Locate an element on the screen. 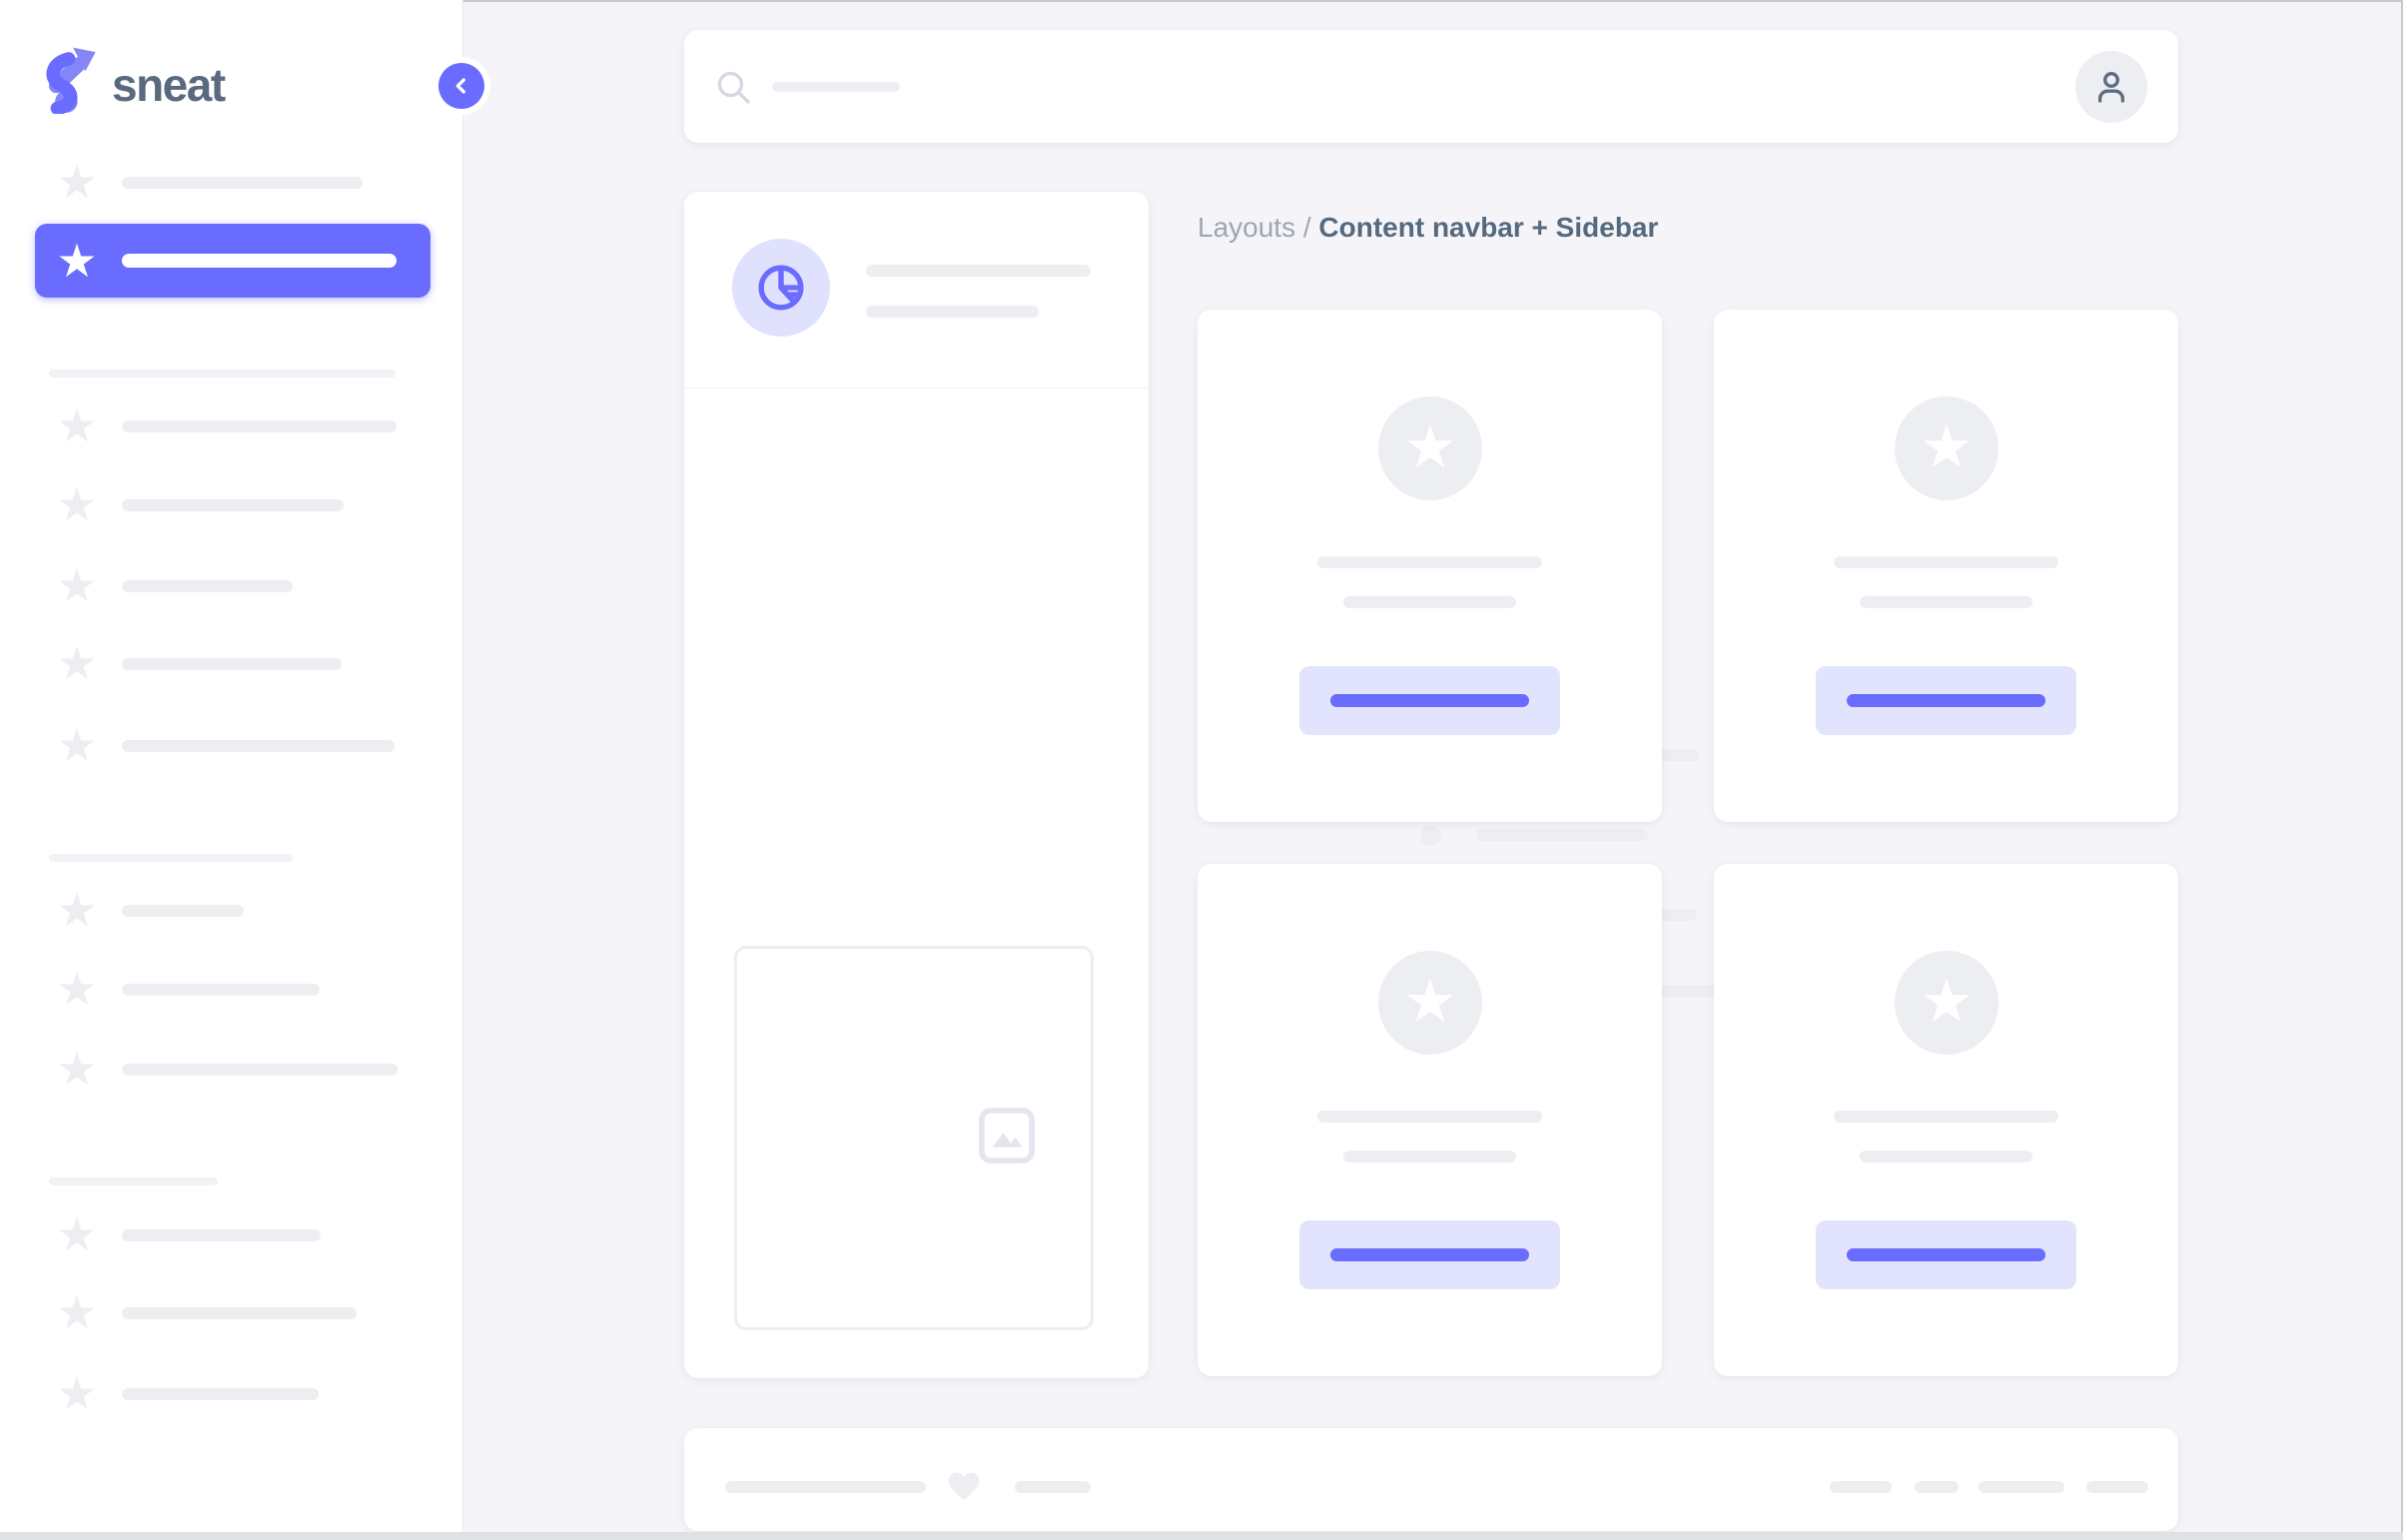 This screenshot has height=1540, width=2403. sneat-logo-icon is located at coordinates (71, 80).